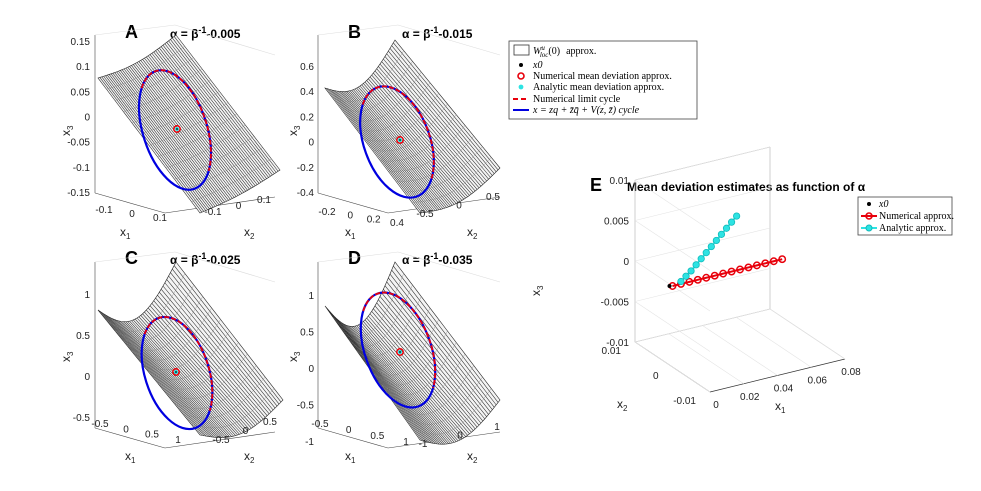 Image resolution: width=981 pixels, height=491 pixels. I want to click on panel-d-label: D, so click(354, 258).